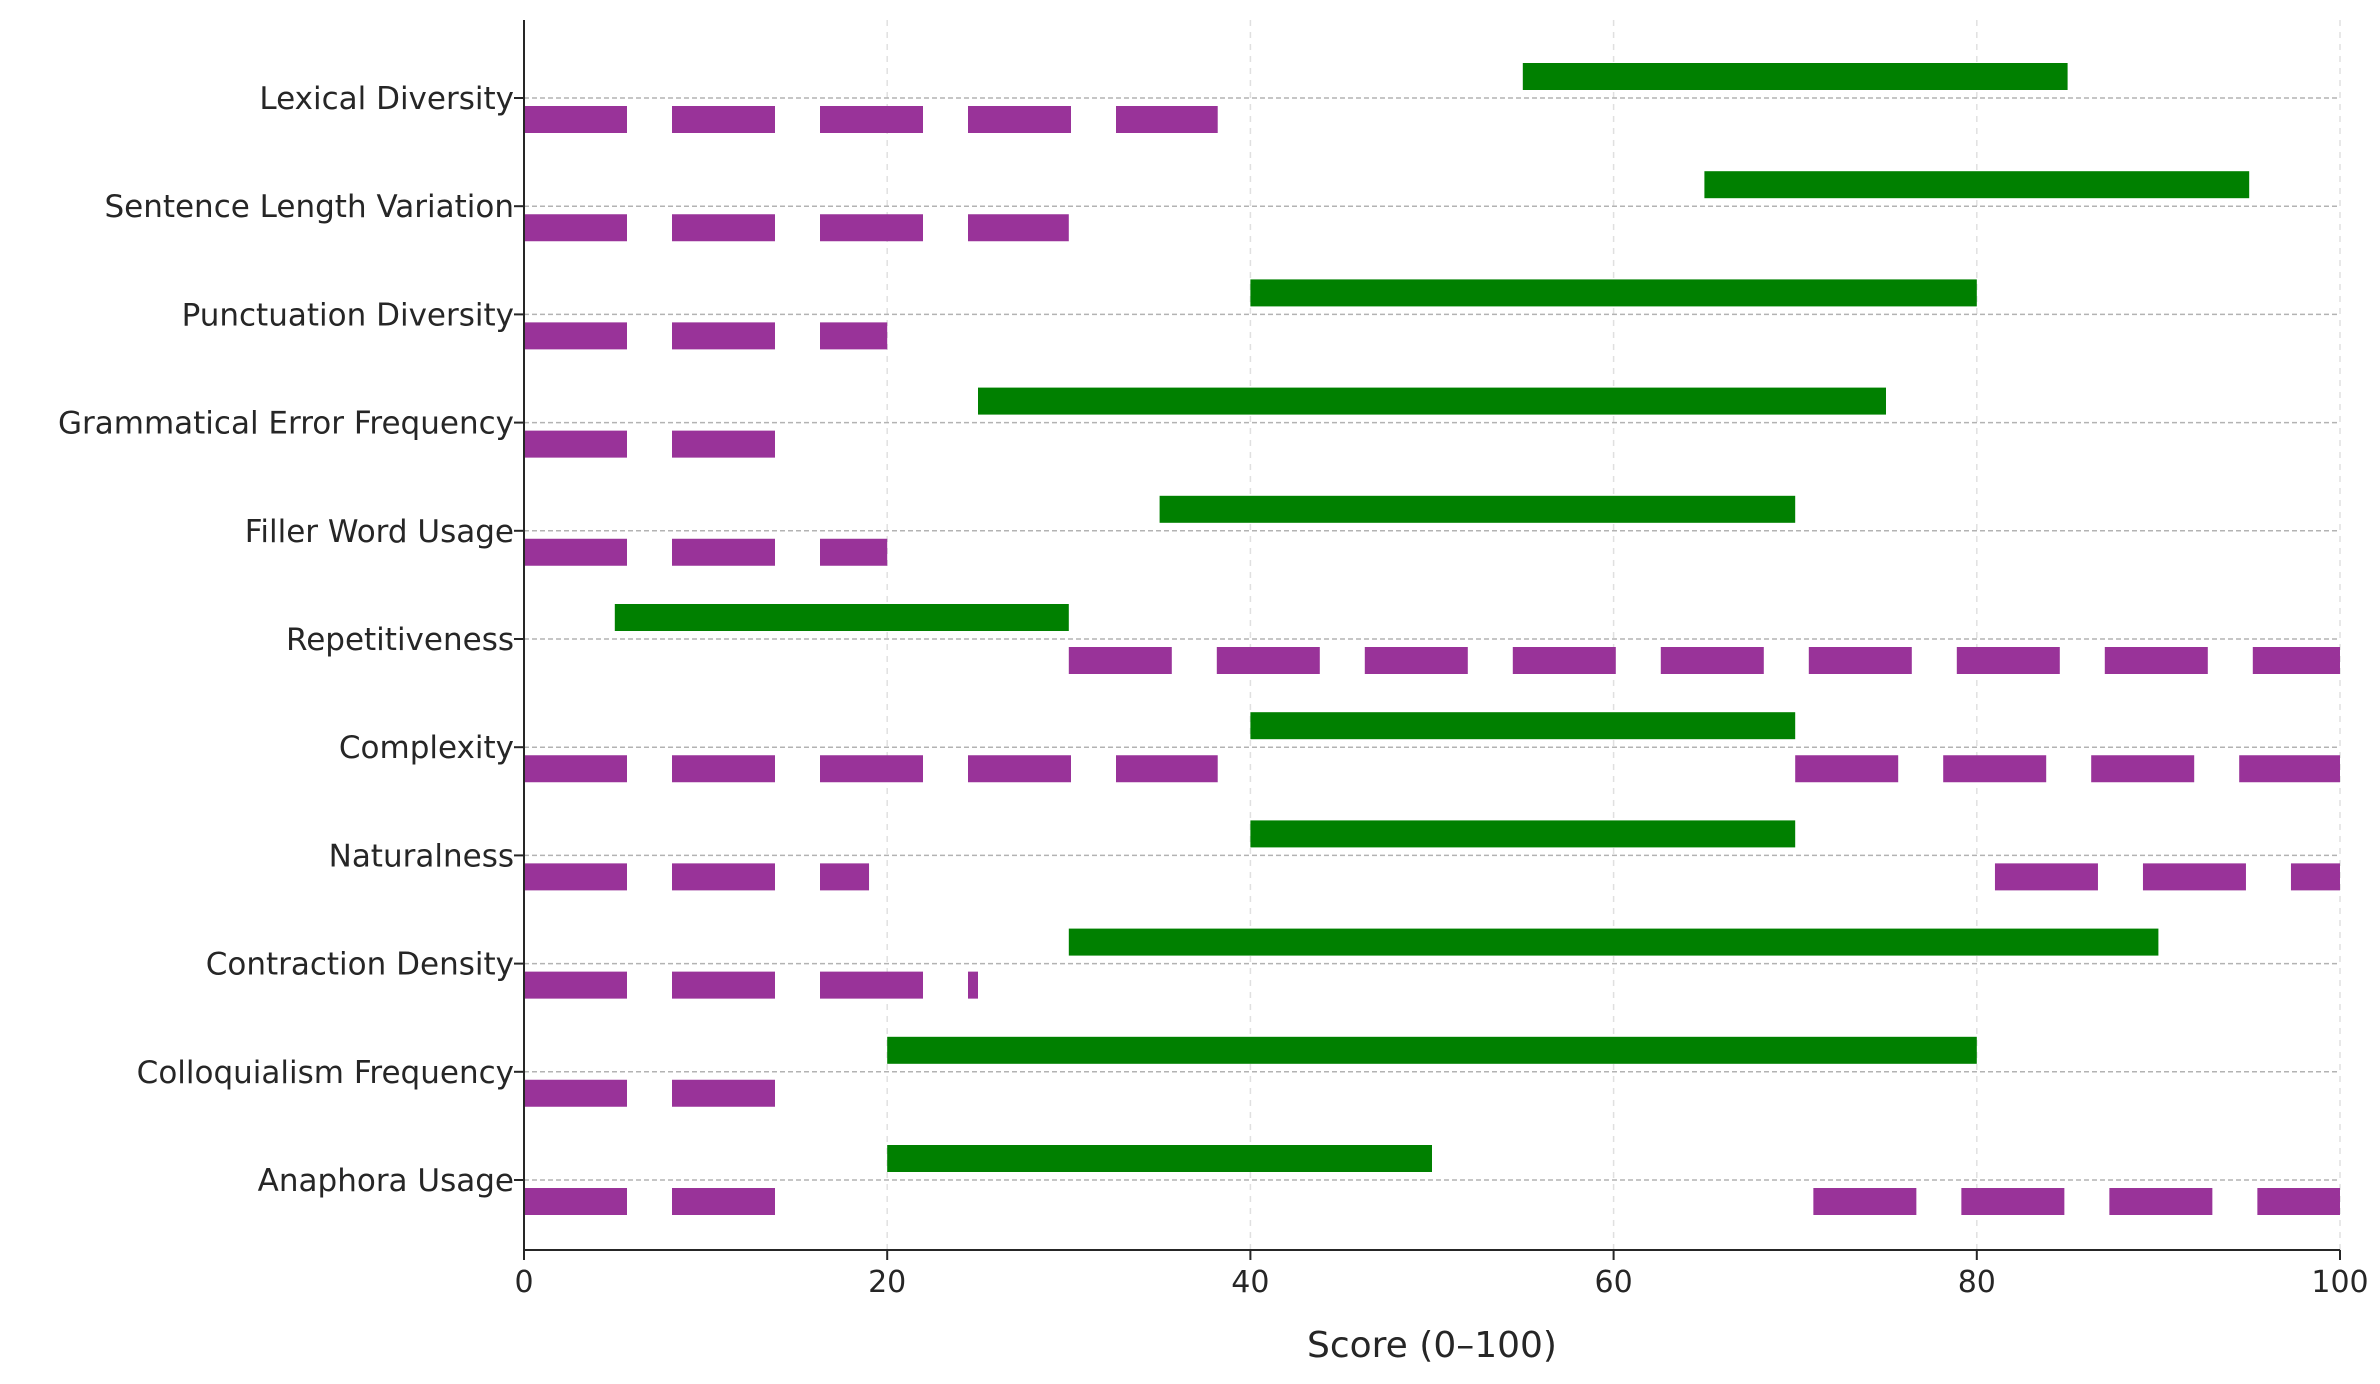  What do you see at coordinates (379, 532) in the screenshot?
I see `category-label: Filler Word Usage` at bounding box center [379, 532].